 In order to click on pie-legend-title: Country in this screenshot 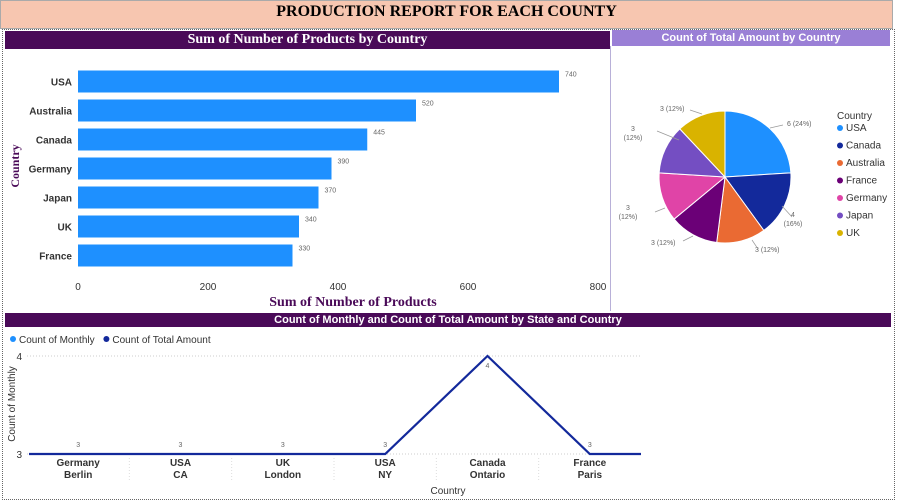, I will do `click(854, 116)`.